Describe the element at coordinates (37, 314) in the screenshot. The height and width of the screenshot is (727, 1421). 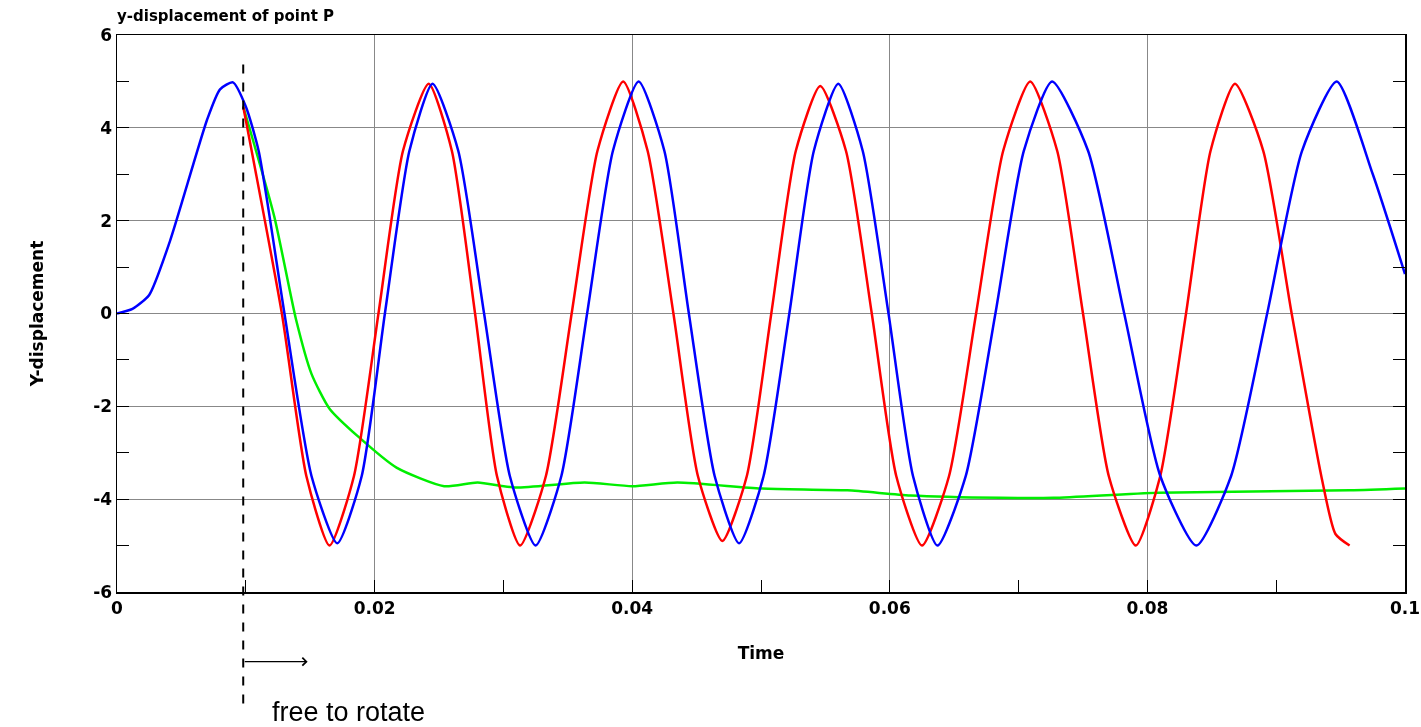
I see `y-axis-title: Y-displacement` at that location.